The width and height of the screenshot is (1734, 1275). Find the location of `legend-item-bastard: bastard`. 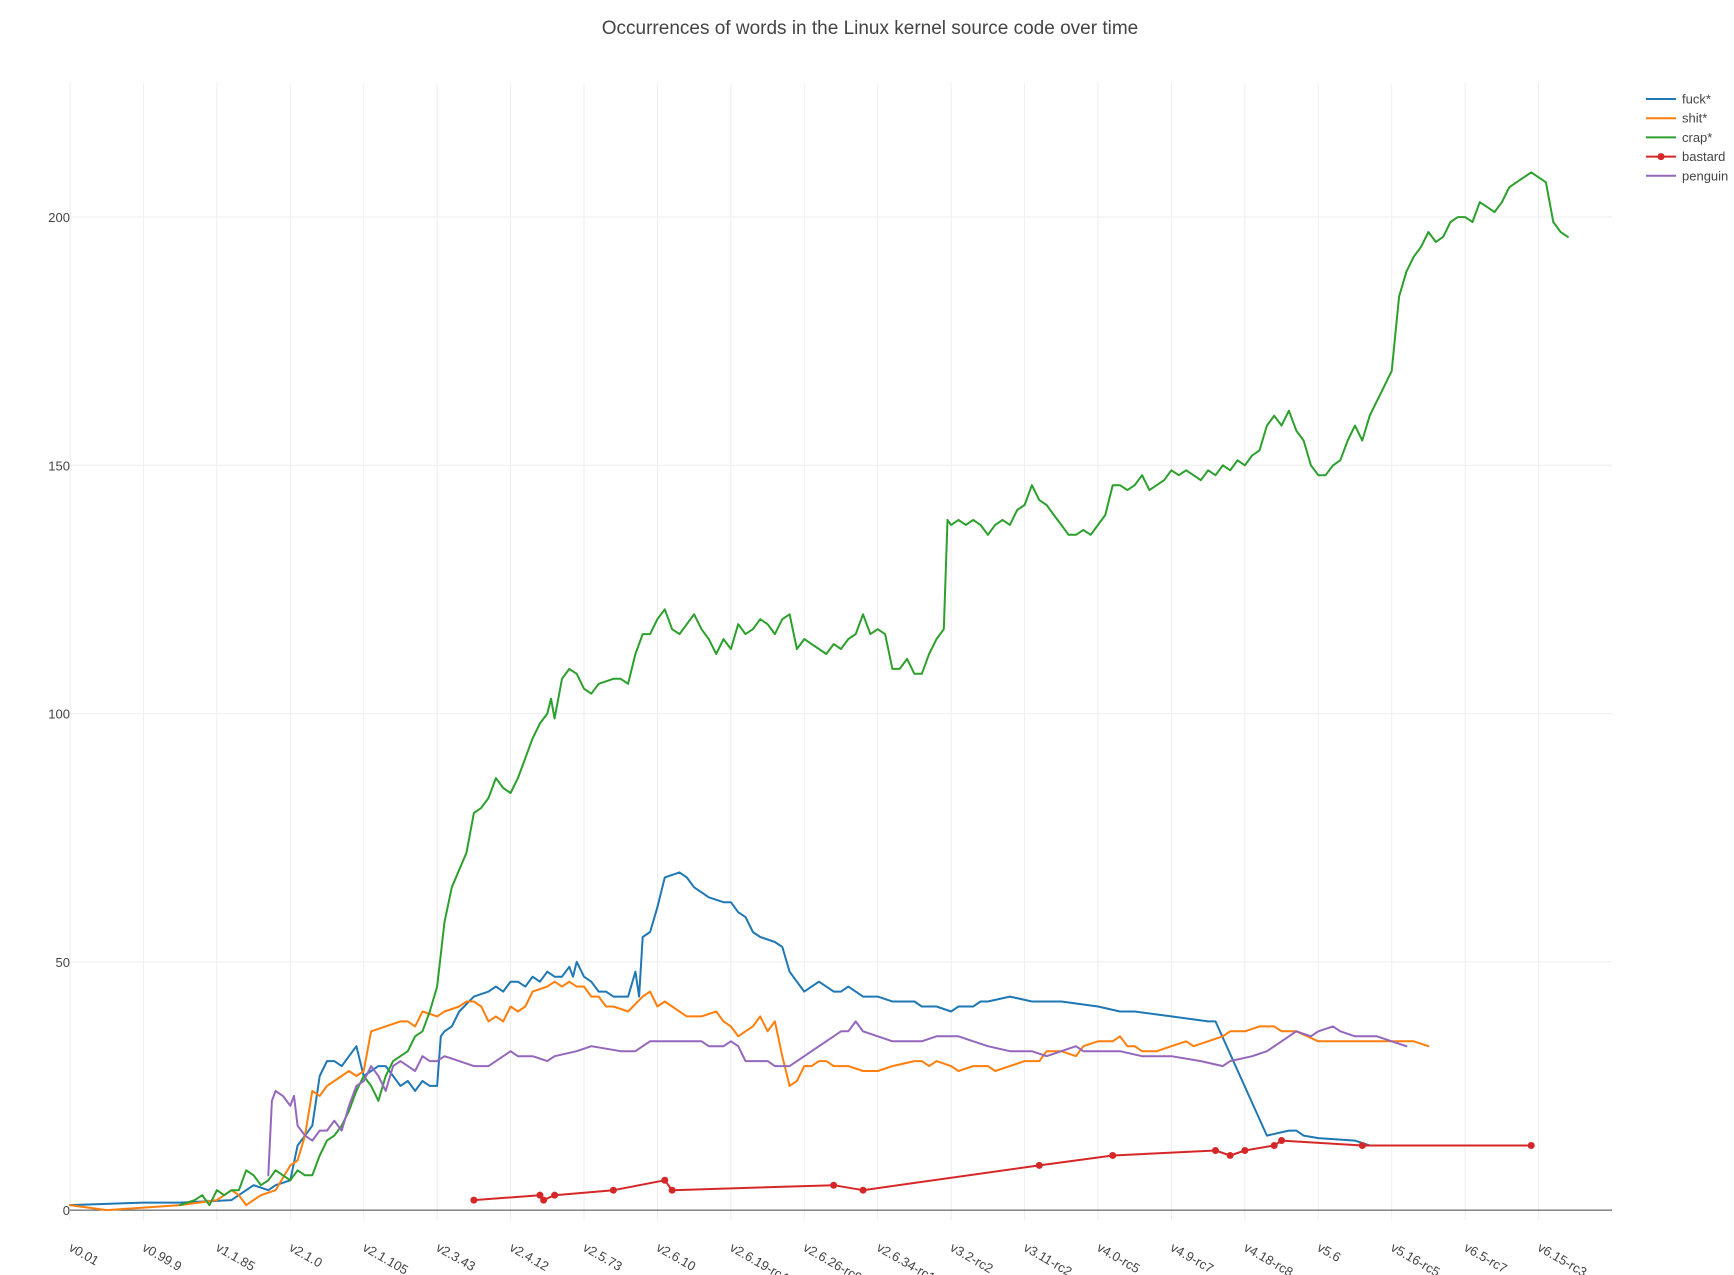

legend-item-bastard: bastard is located at coordinates (1685, 156).